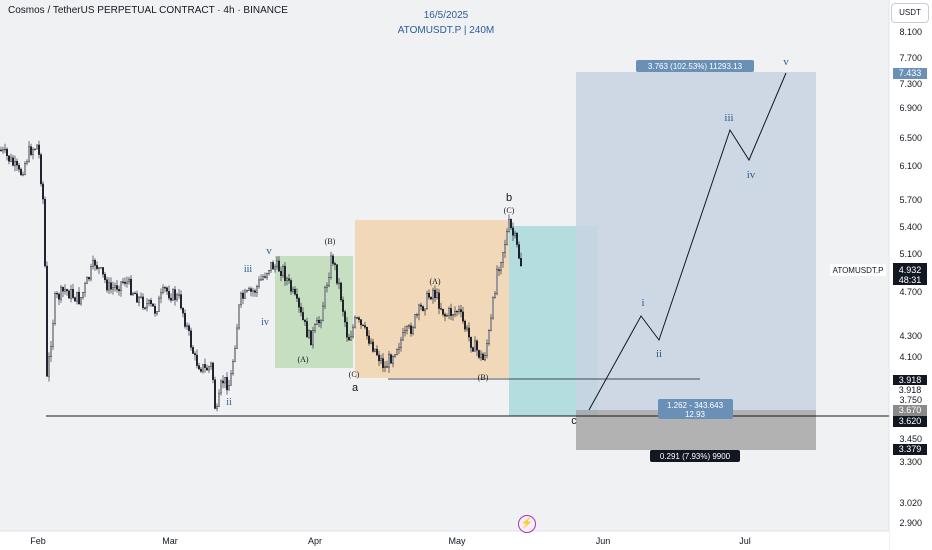  What do you see at coordinates (527, 524) in the screenshot?
I see `lightning-icon: ⚡` at bounding box center [527, 524].